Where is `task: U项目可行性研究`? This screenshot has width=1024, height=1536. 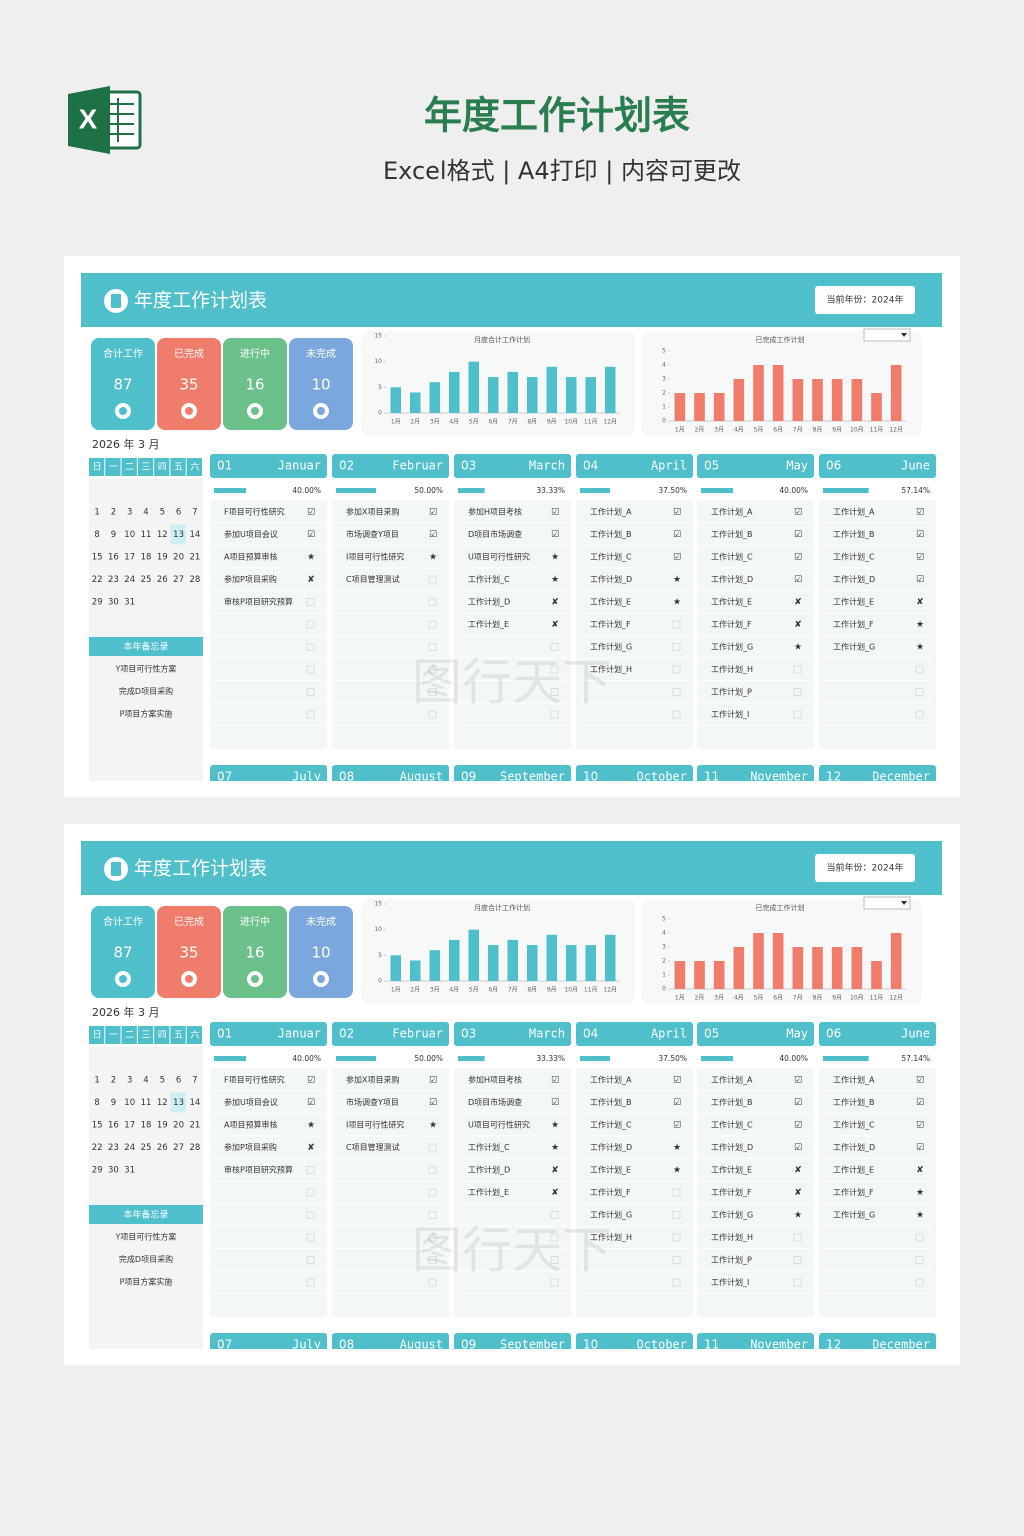
task: U项目可行性研究 is located at coordinates (499, 1125).